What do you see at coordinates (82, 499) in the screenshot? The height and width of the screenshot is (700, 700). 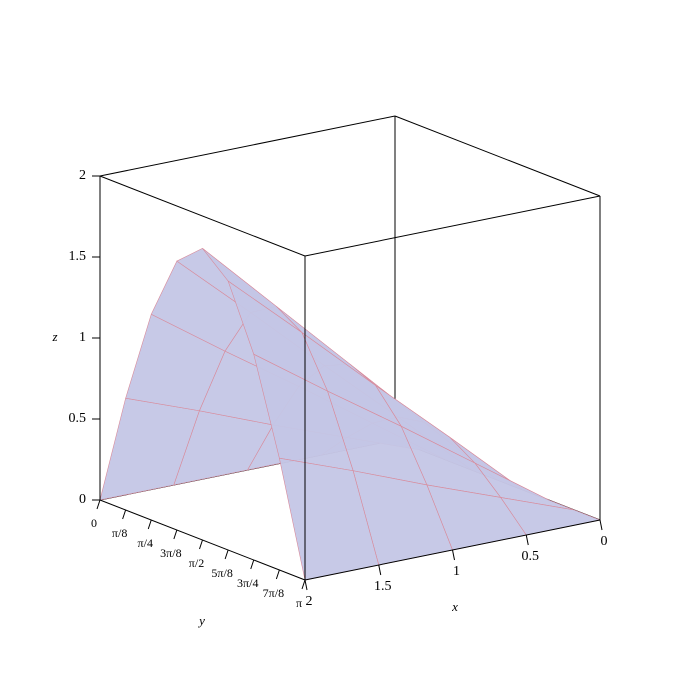 I see `z-tick-label: 0` at bounding box center [82, 499].